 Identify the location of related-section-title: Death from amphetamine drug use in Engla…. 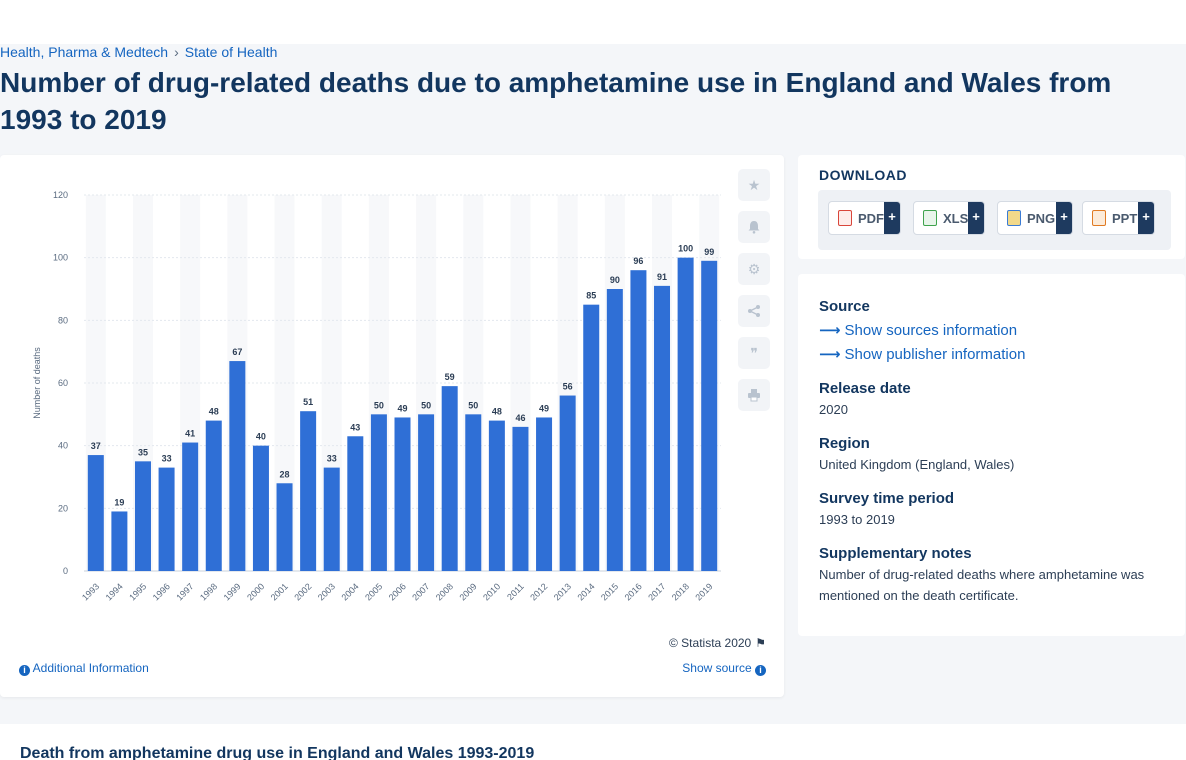
(277, 752).